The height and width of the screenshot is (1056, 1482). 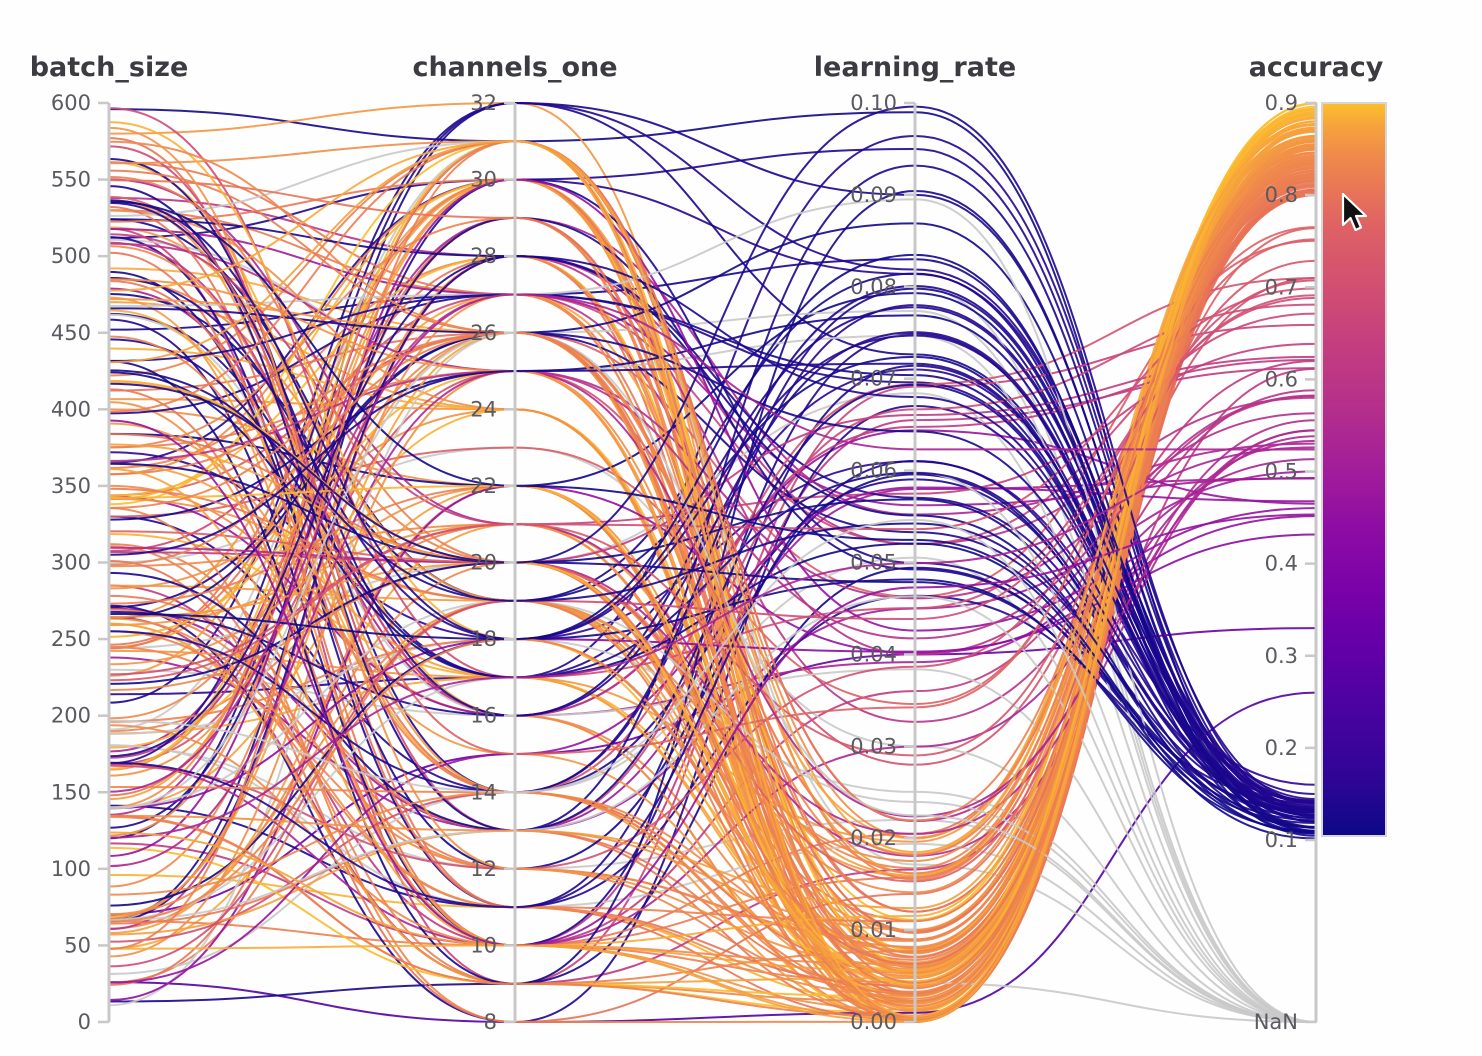 What do you see at coordinates (71, 639) in the screenshot?
I see `tick-label: 250` at bounding box center [71, 639].